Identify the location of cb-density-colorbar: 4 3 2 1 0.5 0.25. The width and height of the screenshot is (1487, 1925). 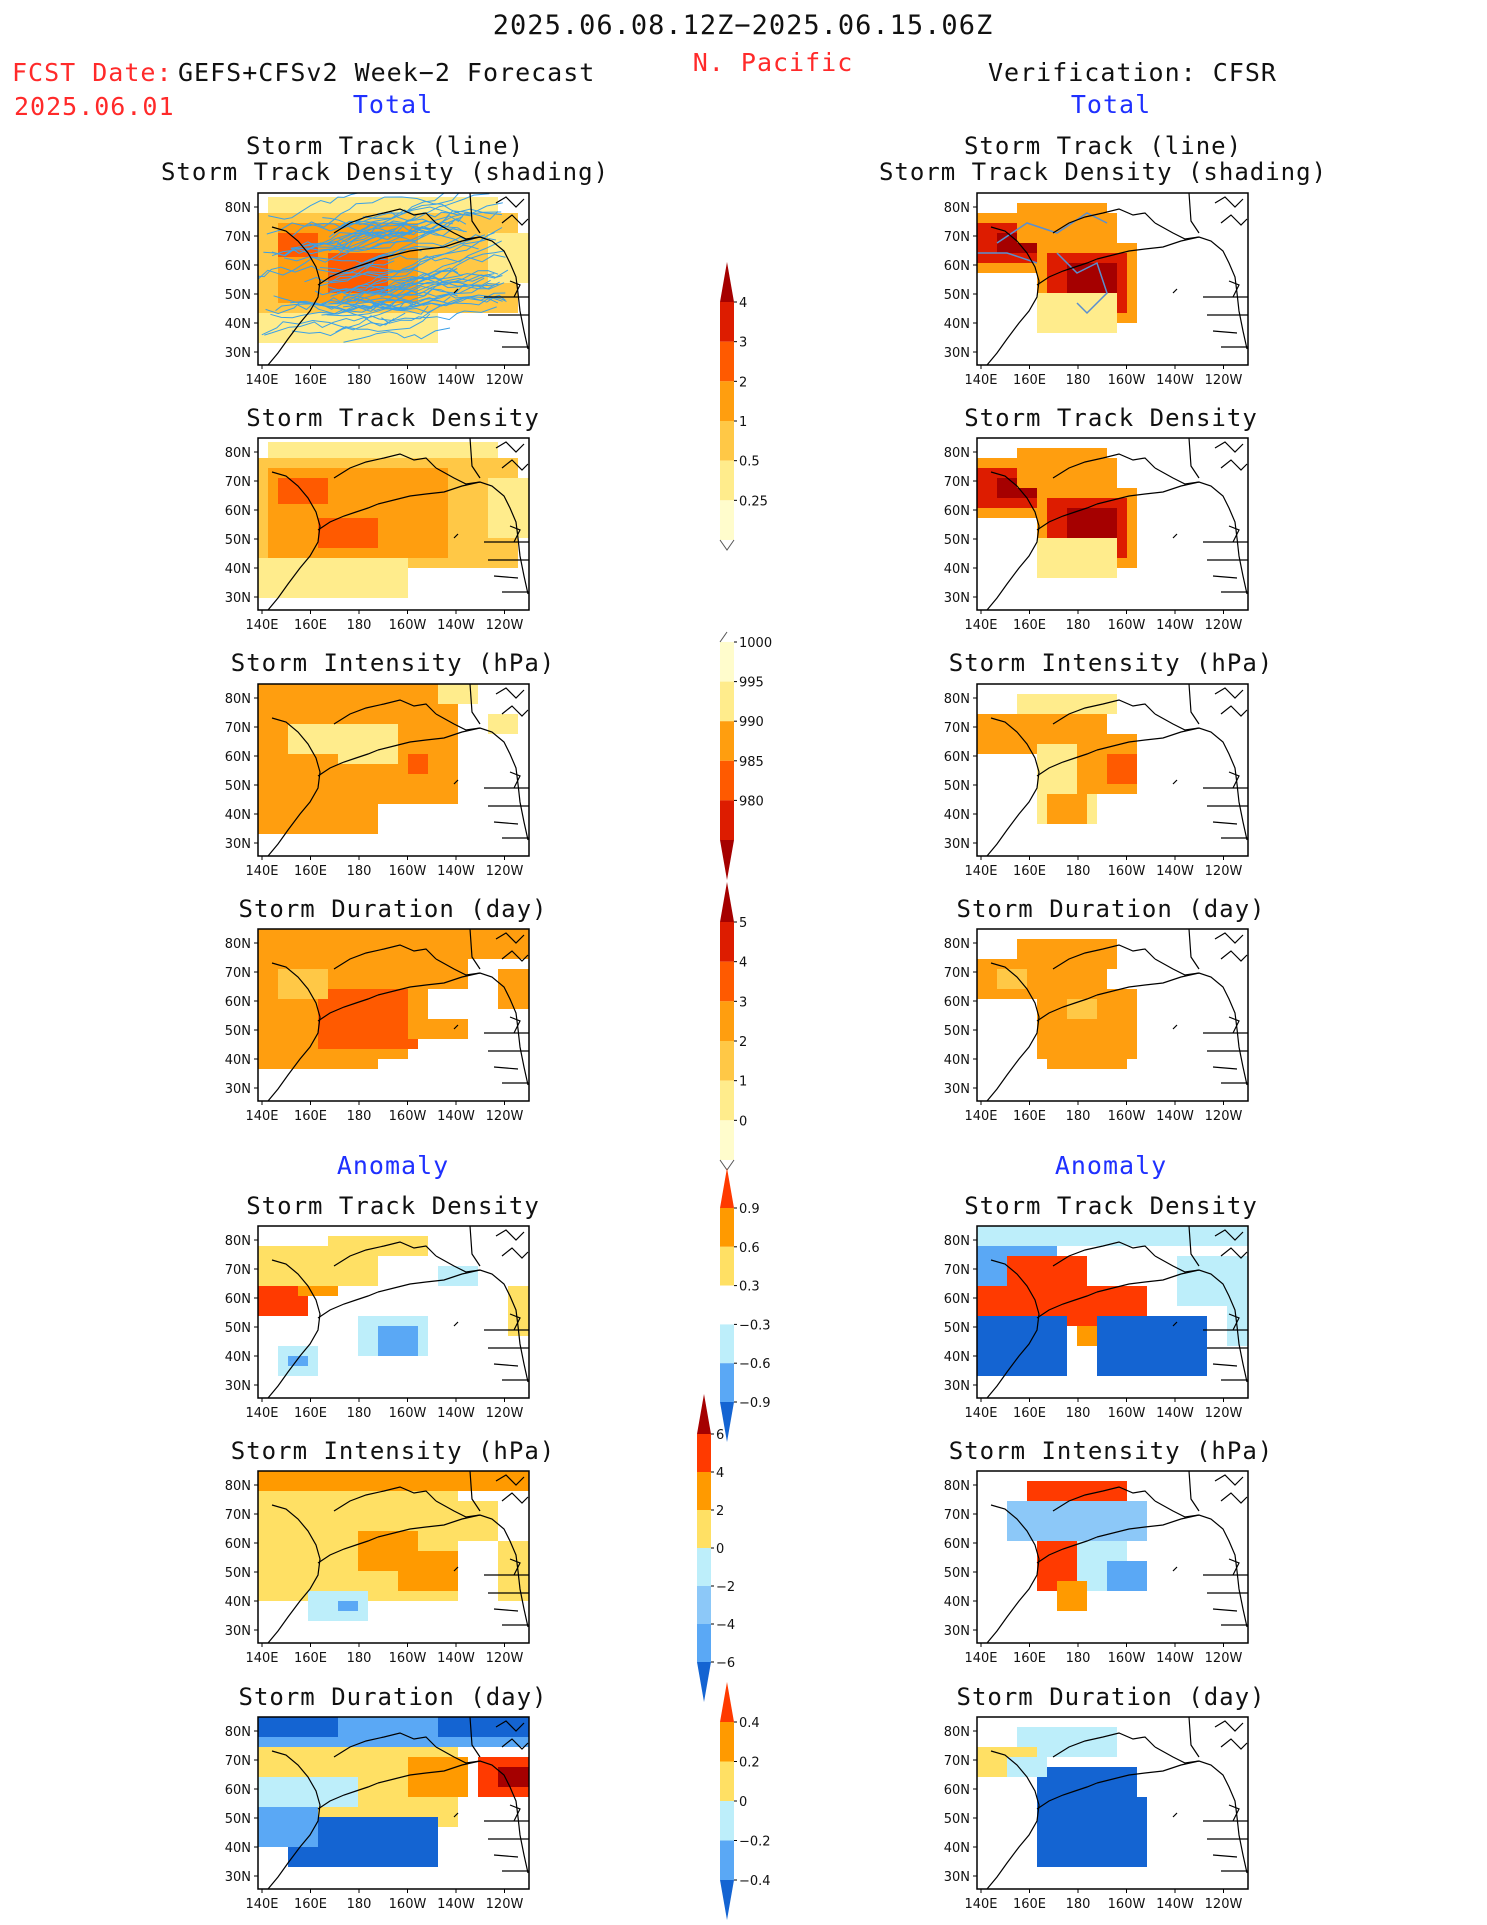
(743, 406).